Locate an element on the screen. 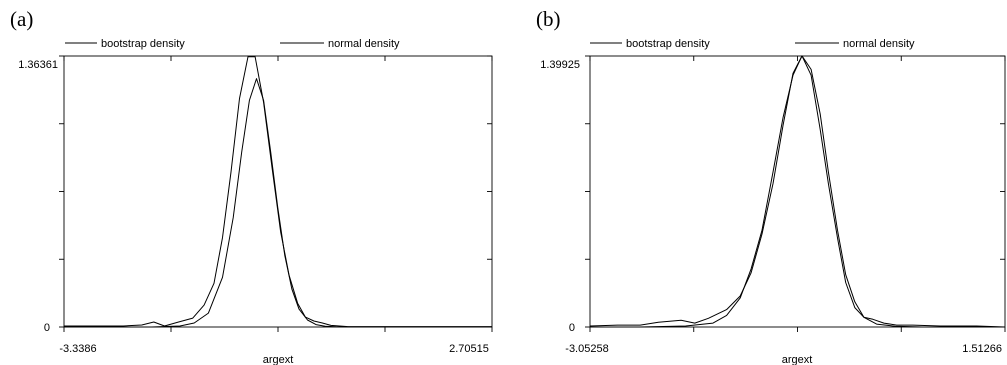 The width and height of the screenshot is (1007, 365). x-tick-label-min: -3.05258 is located at coordinates (586, 349).